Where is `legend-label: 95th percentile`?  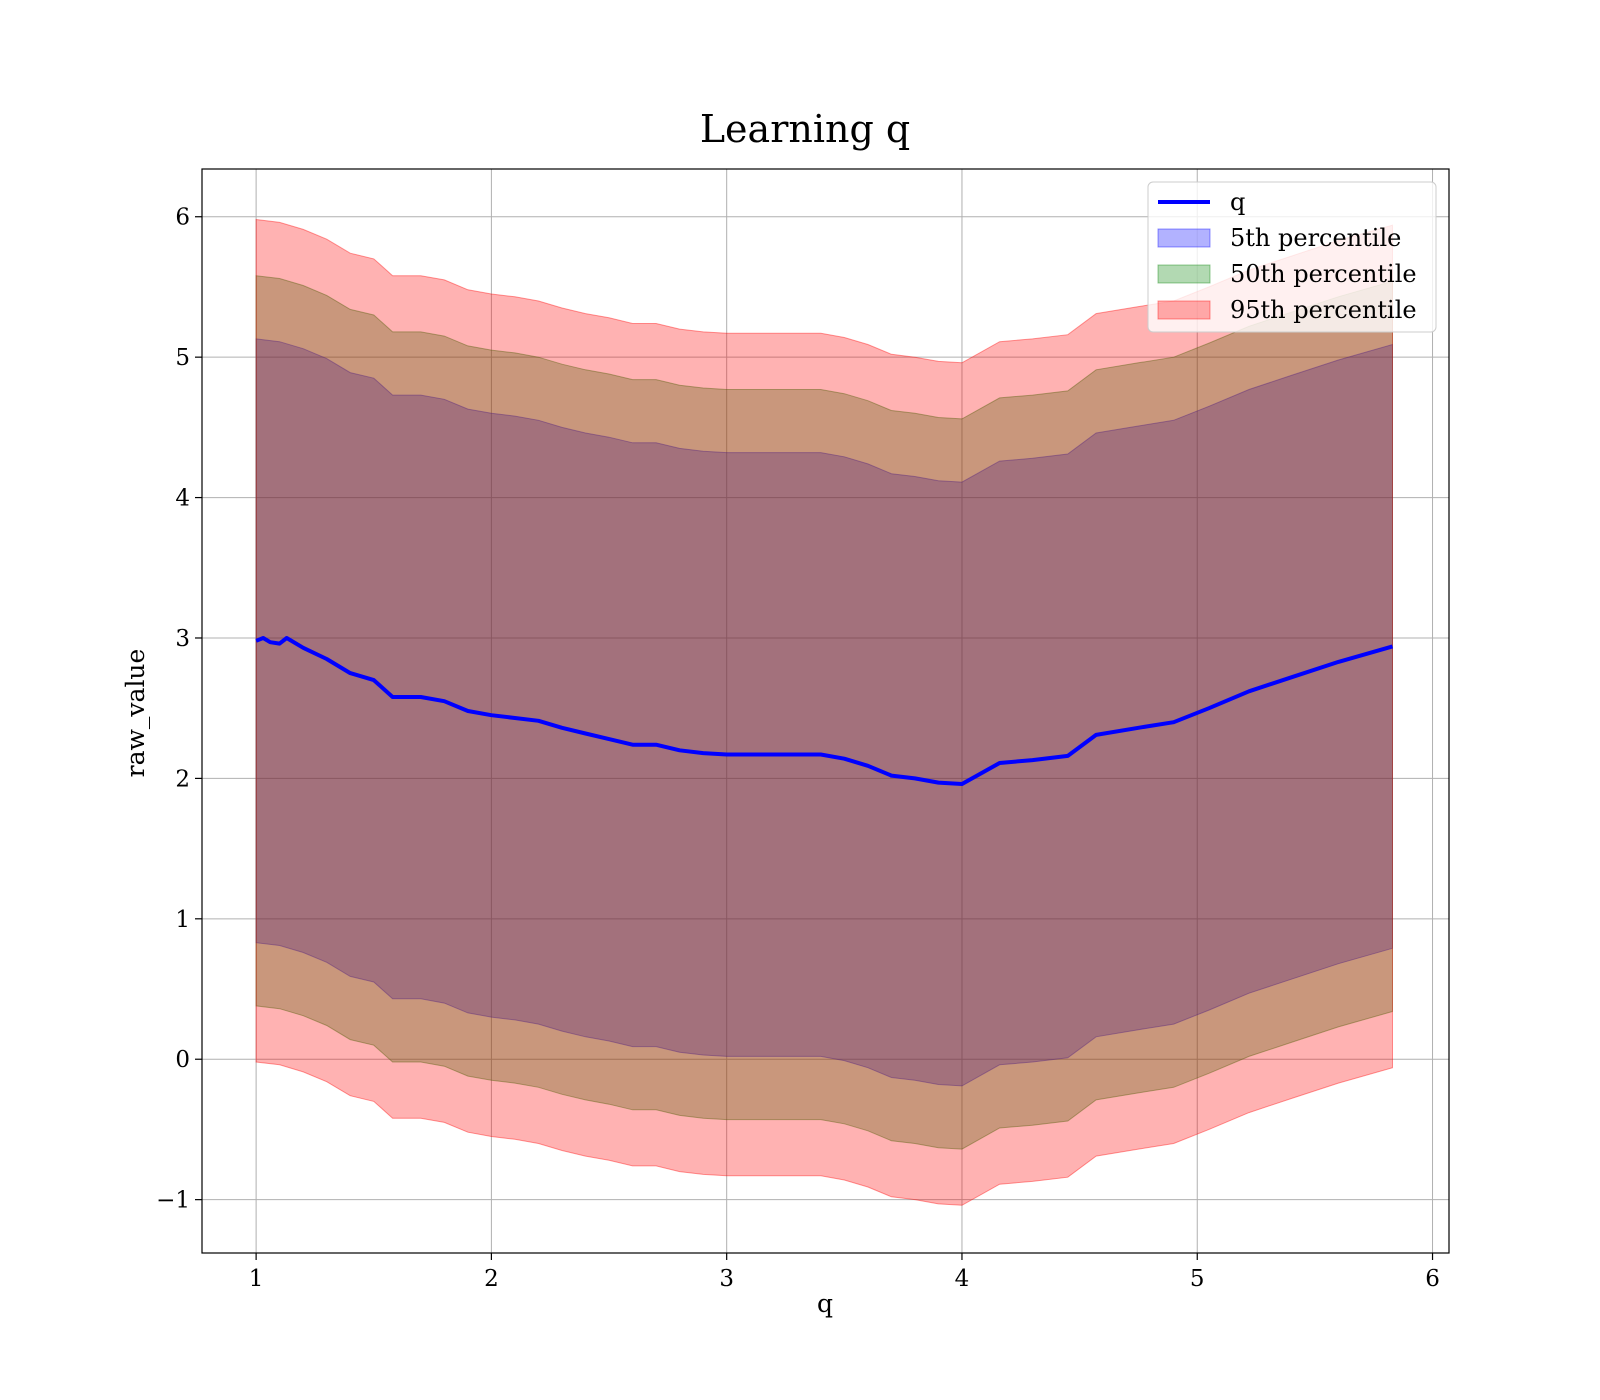
legend-label: 95th percentile is located at coordinates (1323, 310).